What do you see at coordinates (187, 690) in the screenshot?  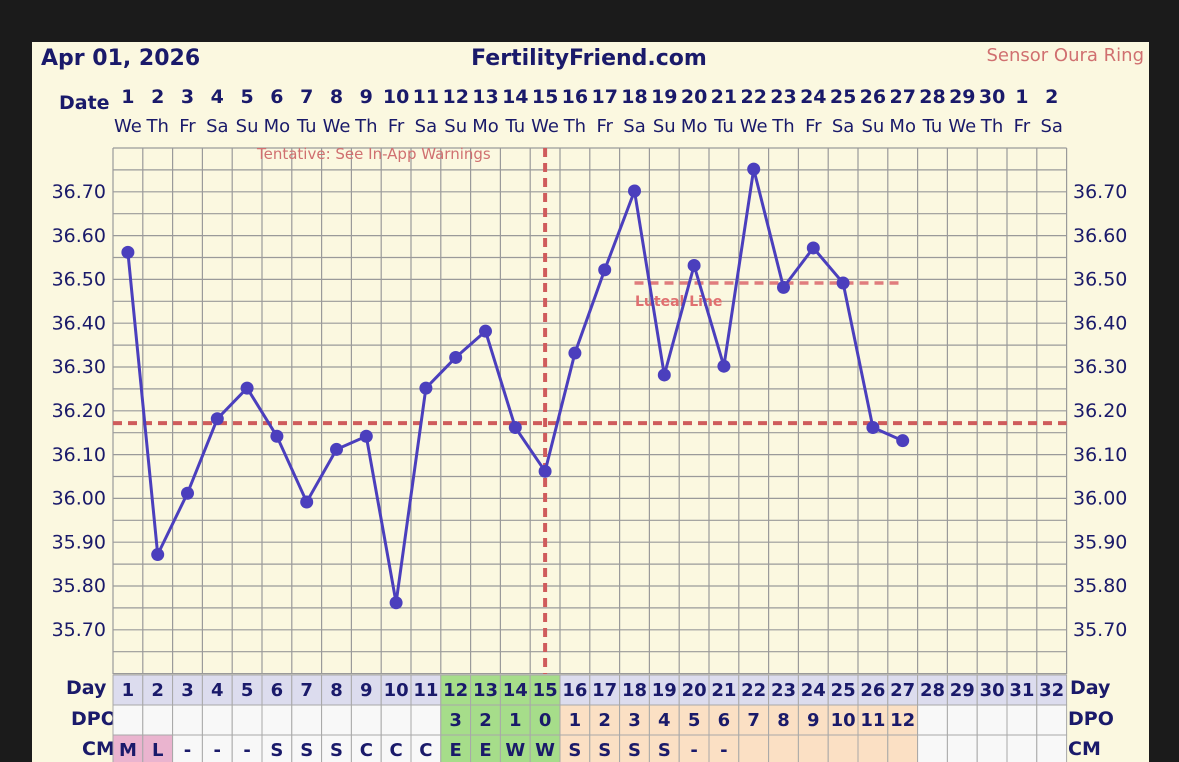 I see `day-cell-text: 3` at bounding box center [187, 690].